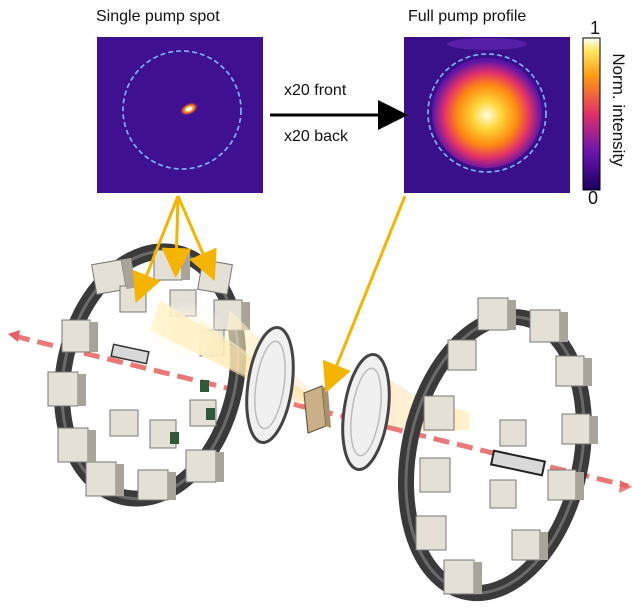 The width and height of the screenshot is (632, 612). Describe the element at coordinates (591, 114) in the screenshot. I see `colorbar` at that location.